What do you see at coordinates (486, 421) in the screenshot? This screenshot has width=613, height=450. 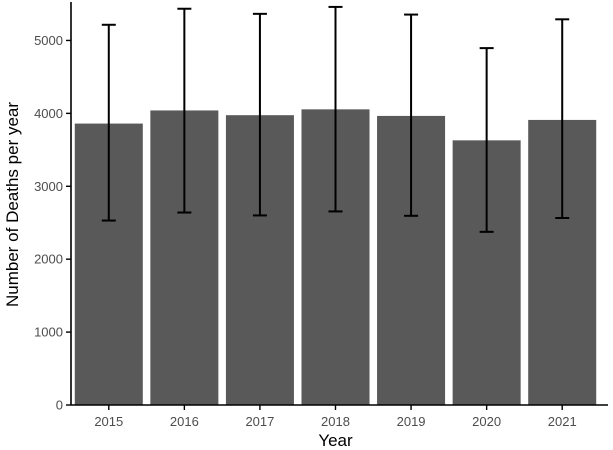 I see `x-tick-label-2020: 2020` at bounding box center [486, 421].